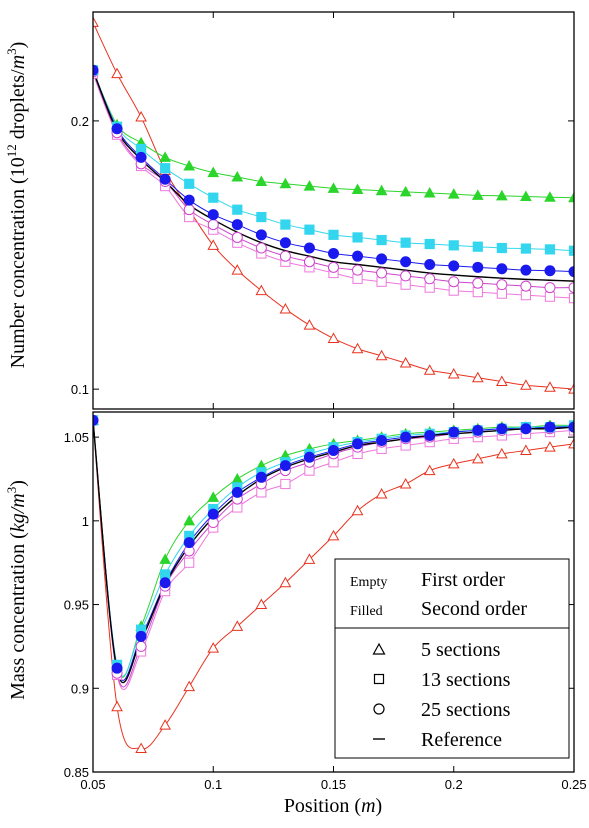  I want to click on legend-second-order-fill-label: Filled, so click(366, 611).